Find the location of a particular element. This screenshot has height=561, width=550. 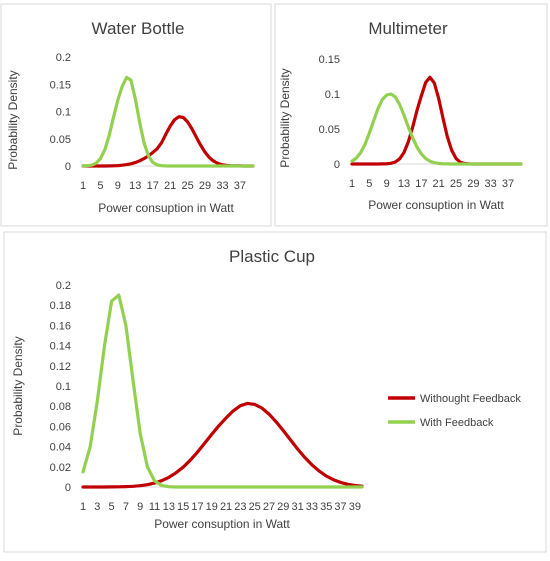

legend-label-without-feedback: Withought Feedback is located at coordinates (470, 399).